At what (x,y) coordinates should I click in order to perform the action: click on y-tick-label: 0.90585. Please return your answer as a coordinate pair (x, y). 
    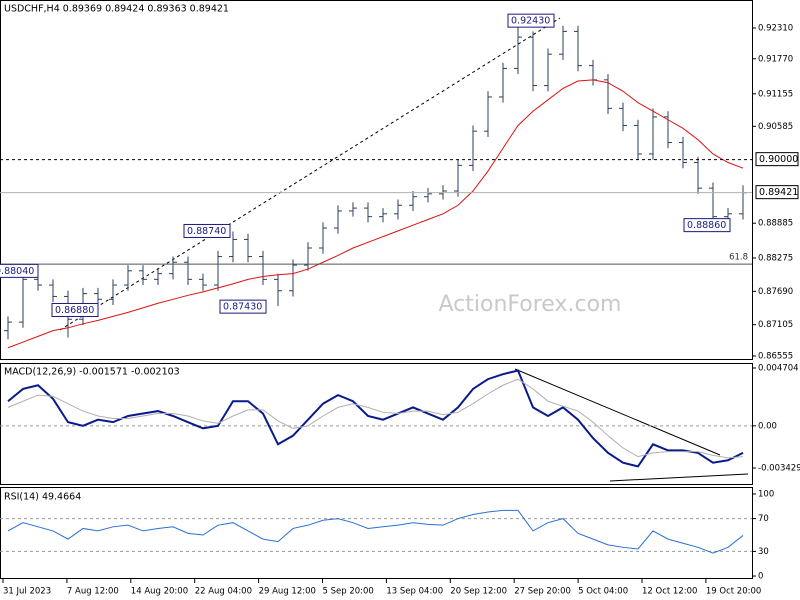
    Looking at the image, I should click on (775, 127).